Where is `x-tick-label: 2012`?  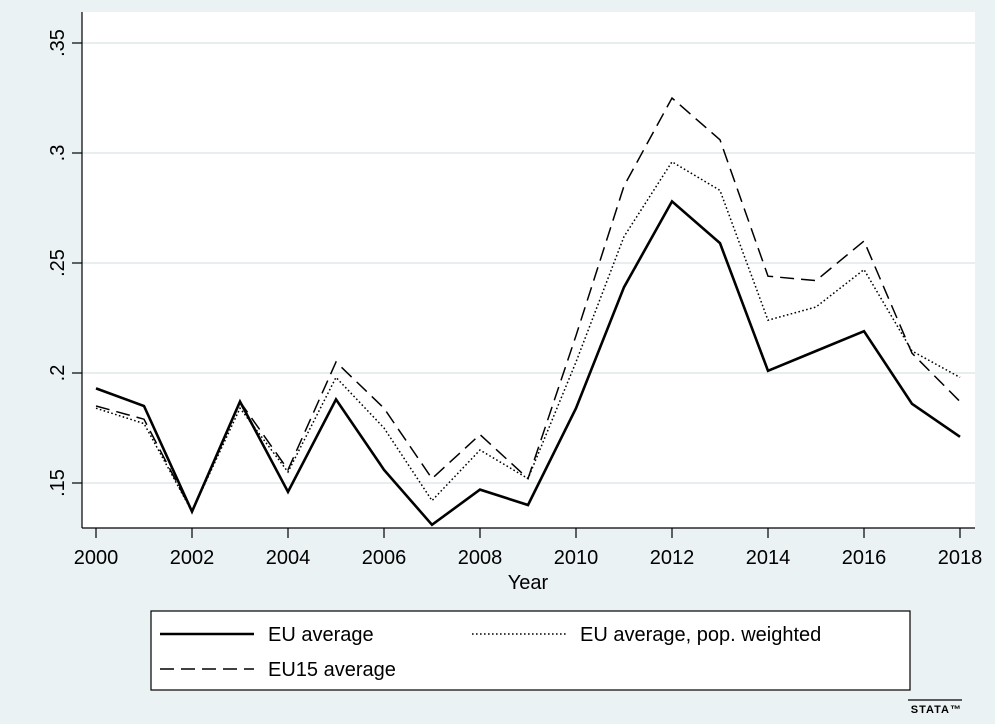
x-tick-label: 2012 is located at coordinates (672, 558).